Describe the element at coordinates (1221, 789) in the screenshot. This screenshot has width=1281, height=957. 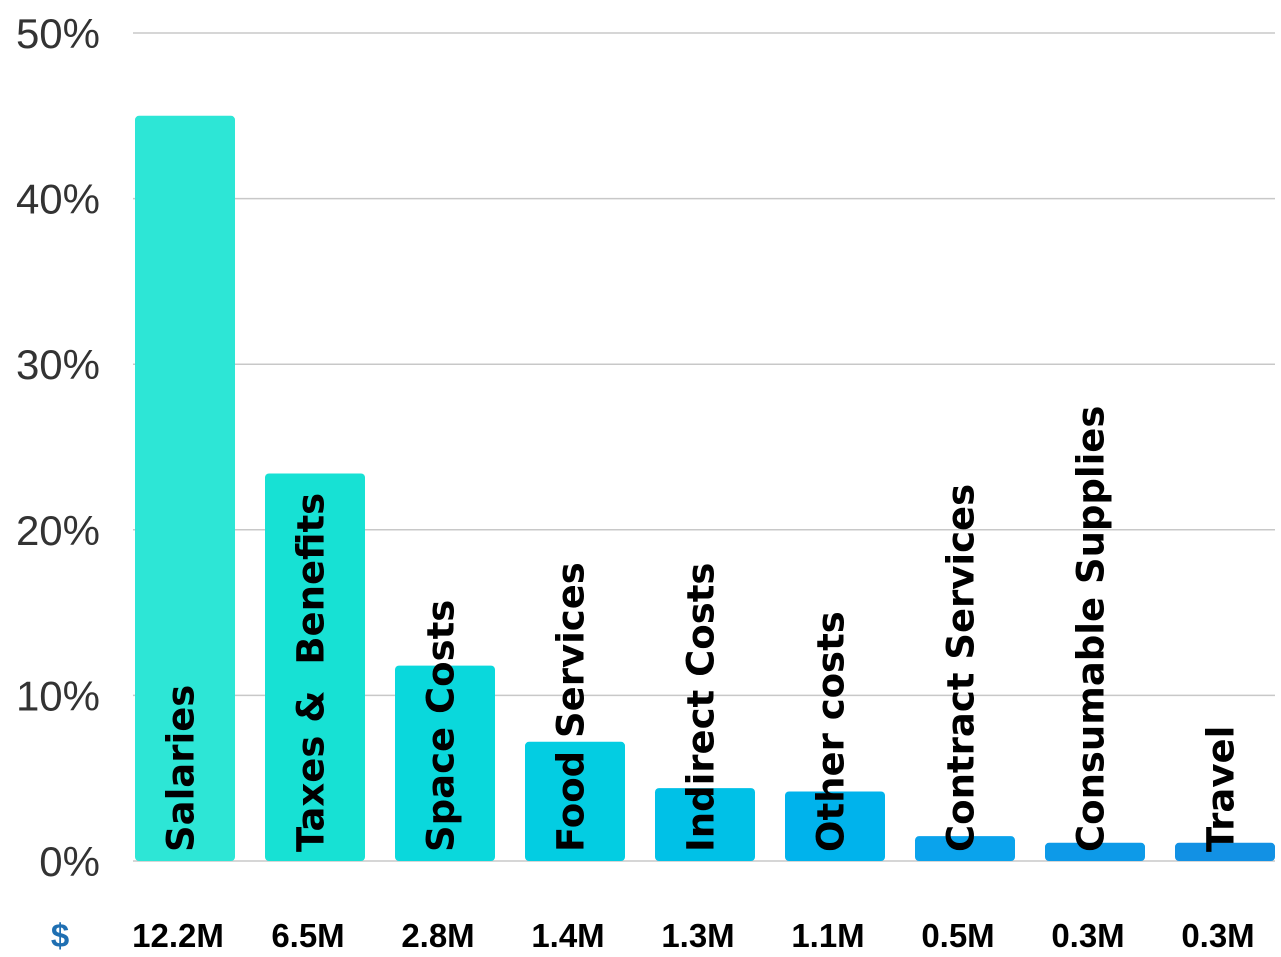
I see `bar-category-label: Travel` at that location.